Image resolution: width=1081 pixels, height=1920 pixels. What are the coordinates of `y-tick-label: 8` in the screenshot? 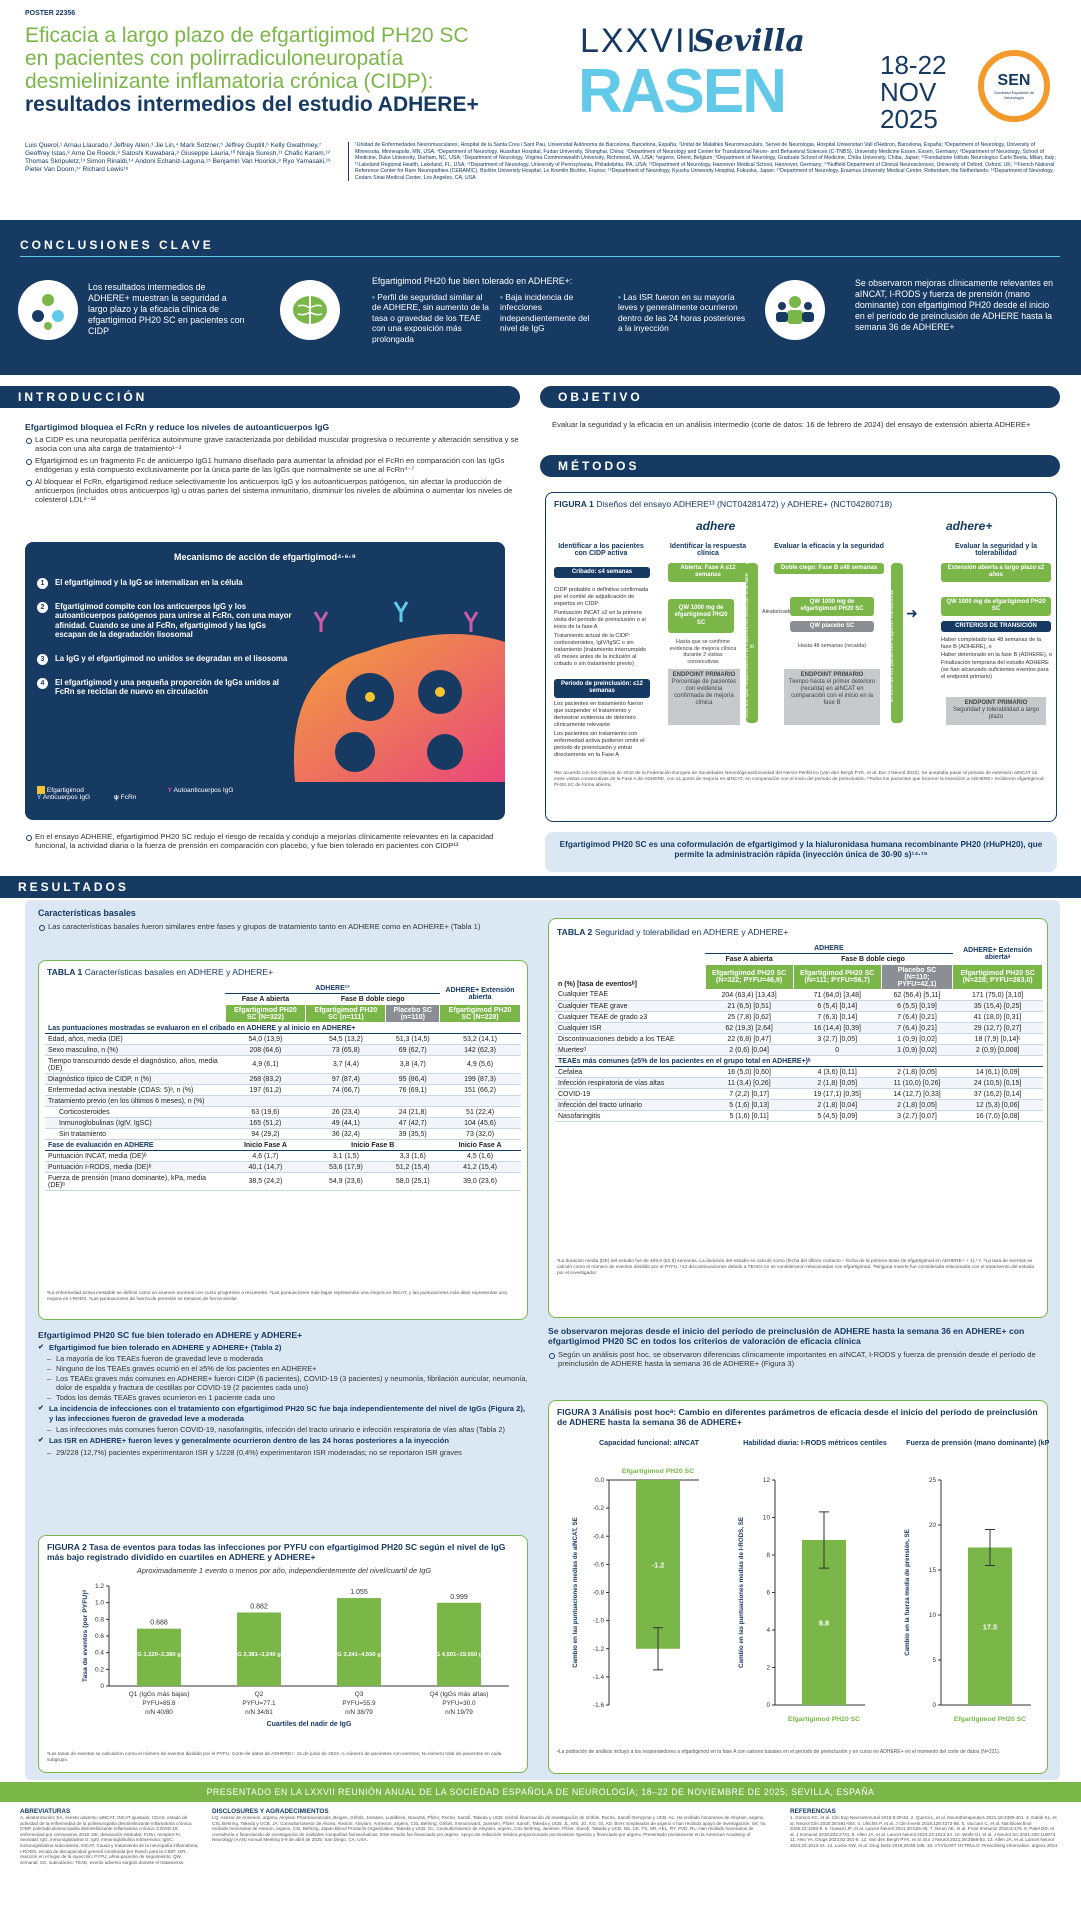 It's located at (768, 1555).